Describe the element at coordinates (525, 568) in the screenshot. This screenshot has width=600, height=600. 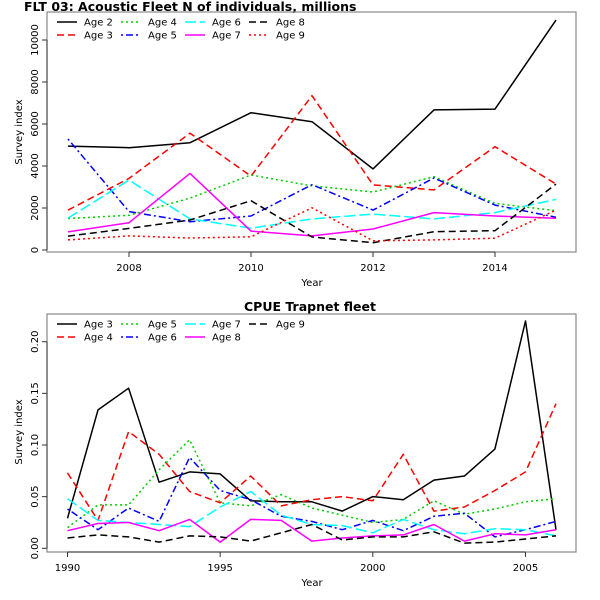
I see `x-tick-label: 2005` at that location.